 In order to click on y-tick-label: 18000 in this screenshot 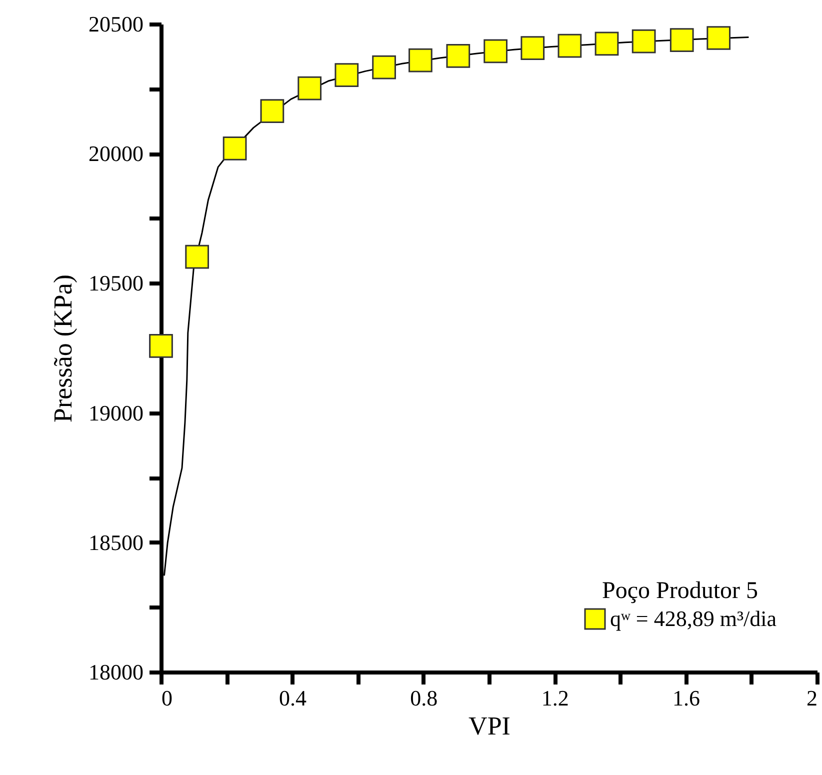, I will do `click(116, 672)`.